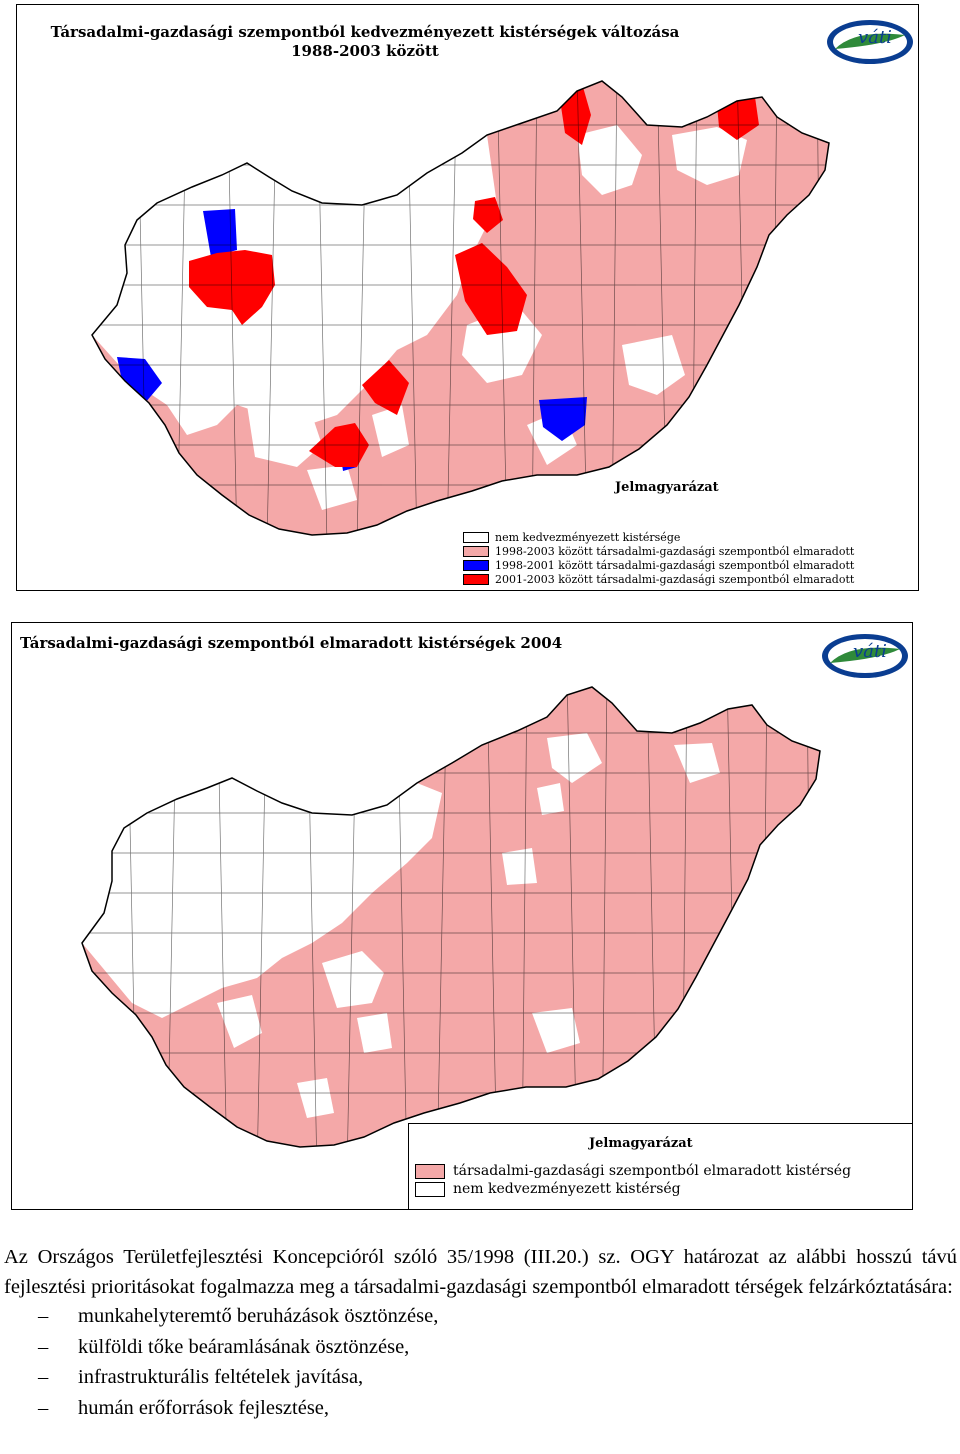  What do you see at coordinates (550, 799) in the screenshot?
I see `region-fill-nonfavoured-north2` at bounding box center [550, 799].